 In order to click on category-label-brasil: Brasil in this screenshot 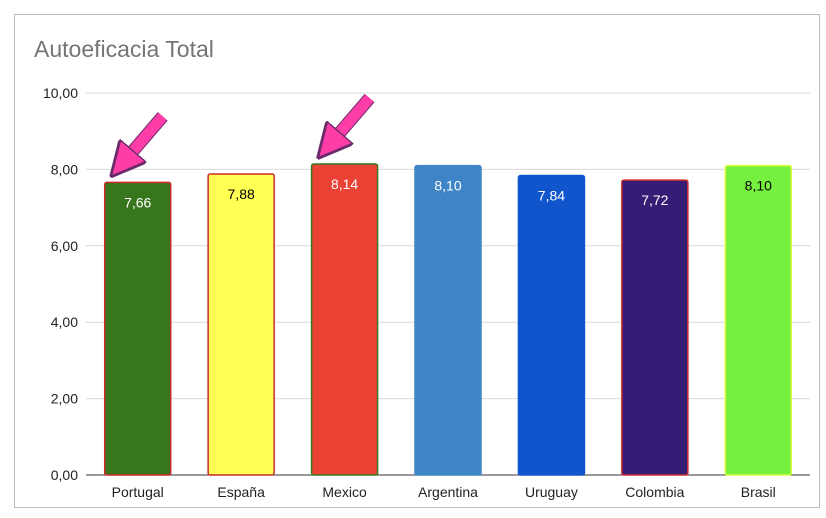, I will do `click(758, 492)`.